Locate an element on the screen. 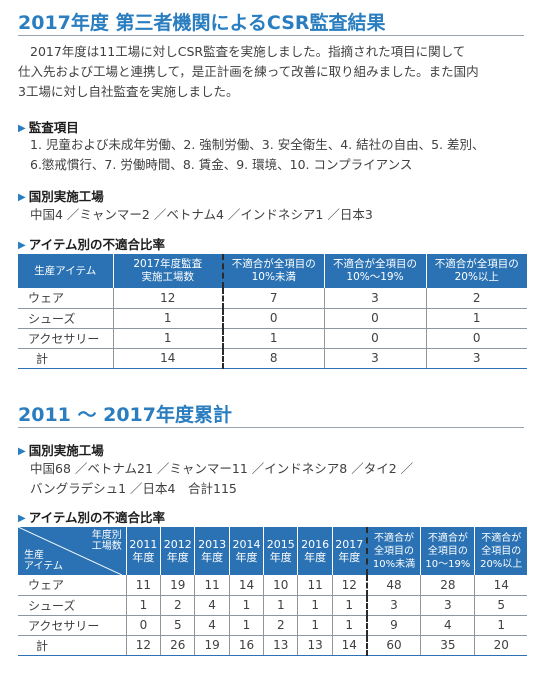 This screenshot has width=544, height=678. table-row: アクセサリー 1 1 0 0 is located at coordinates (272, 338).